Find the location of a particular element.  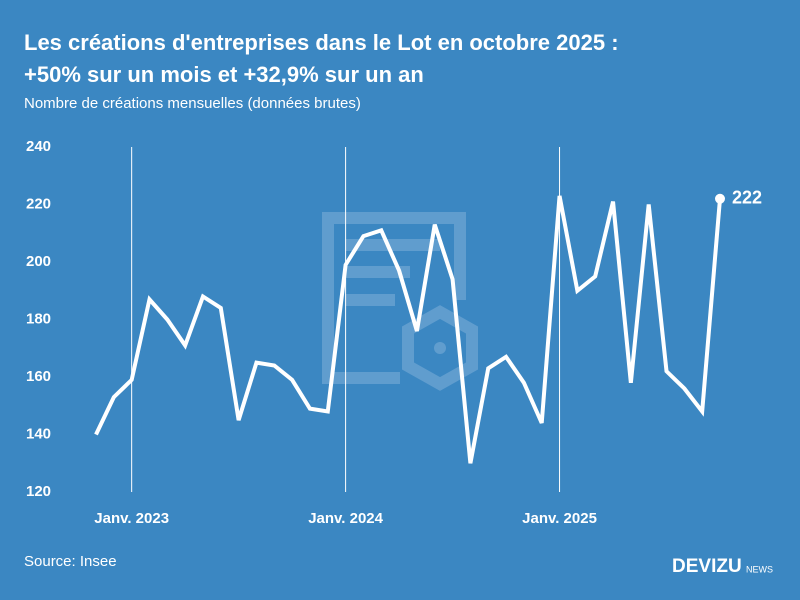

y-tick-label: 220 is located at coordinates (38, 203).